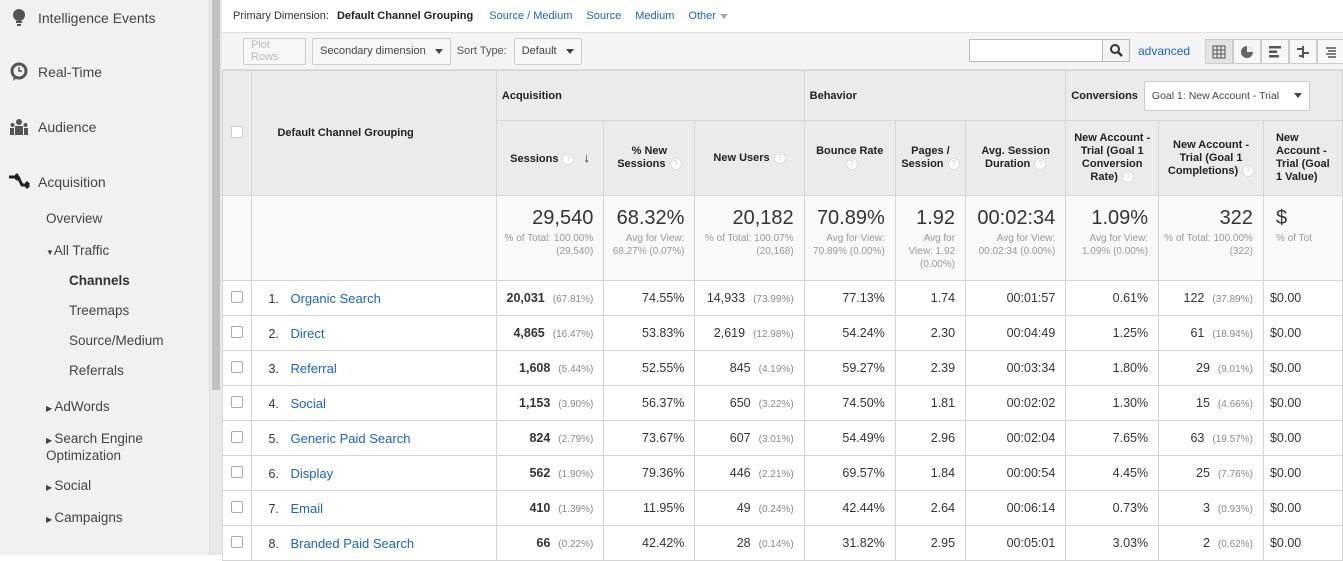 The width and height of the screenshot is (1343, 561). I want to click on channel-link: Referral, so click(313, 368).